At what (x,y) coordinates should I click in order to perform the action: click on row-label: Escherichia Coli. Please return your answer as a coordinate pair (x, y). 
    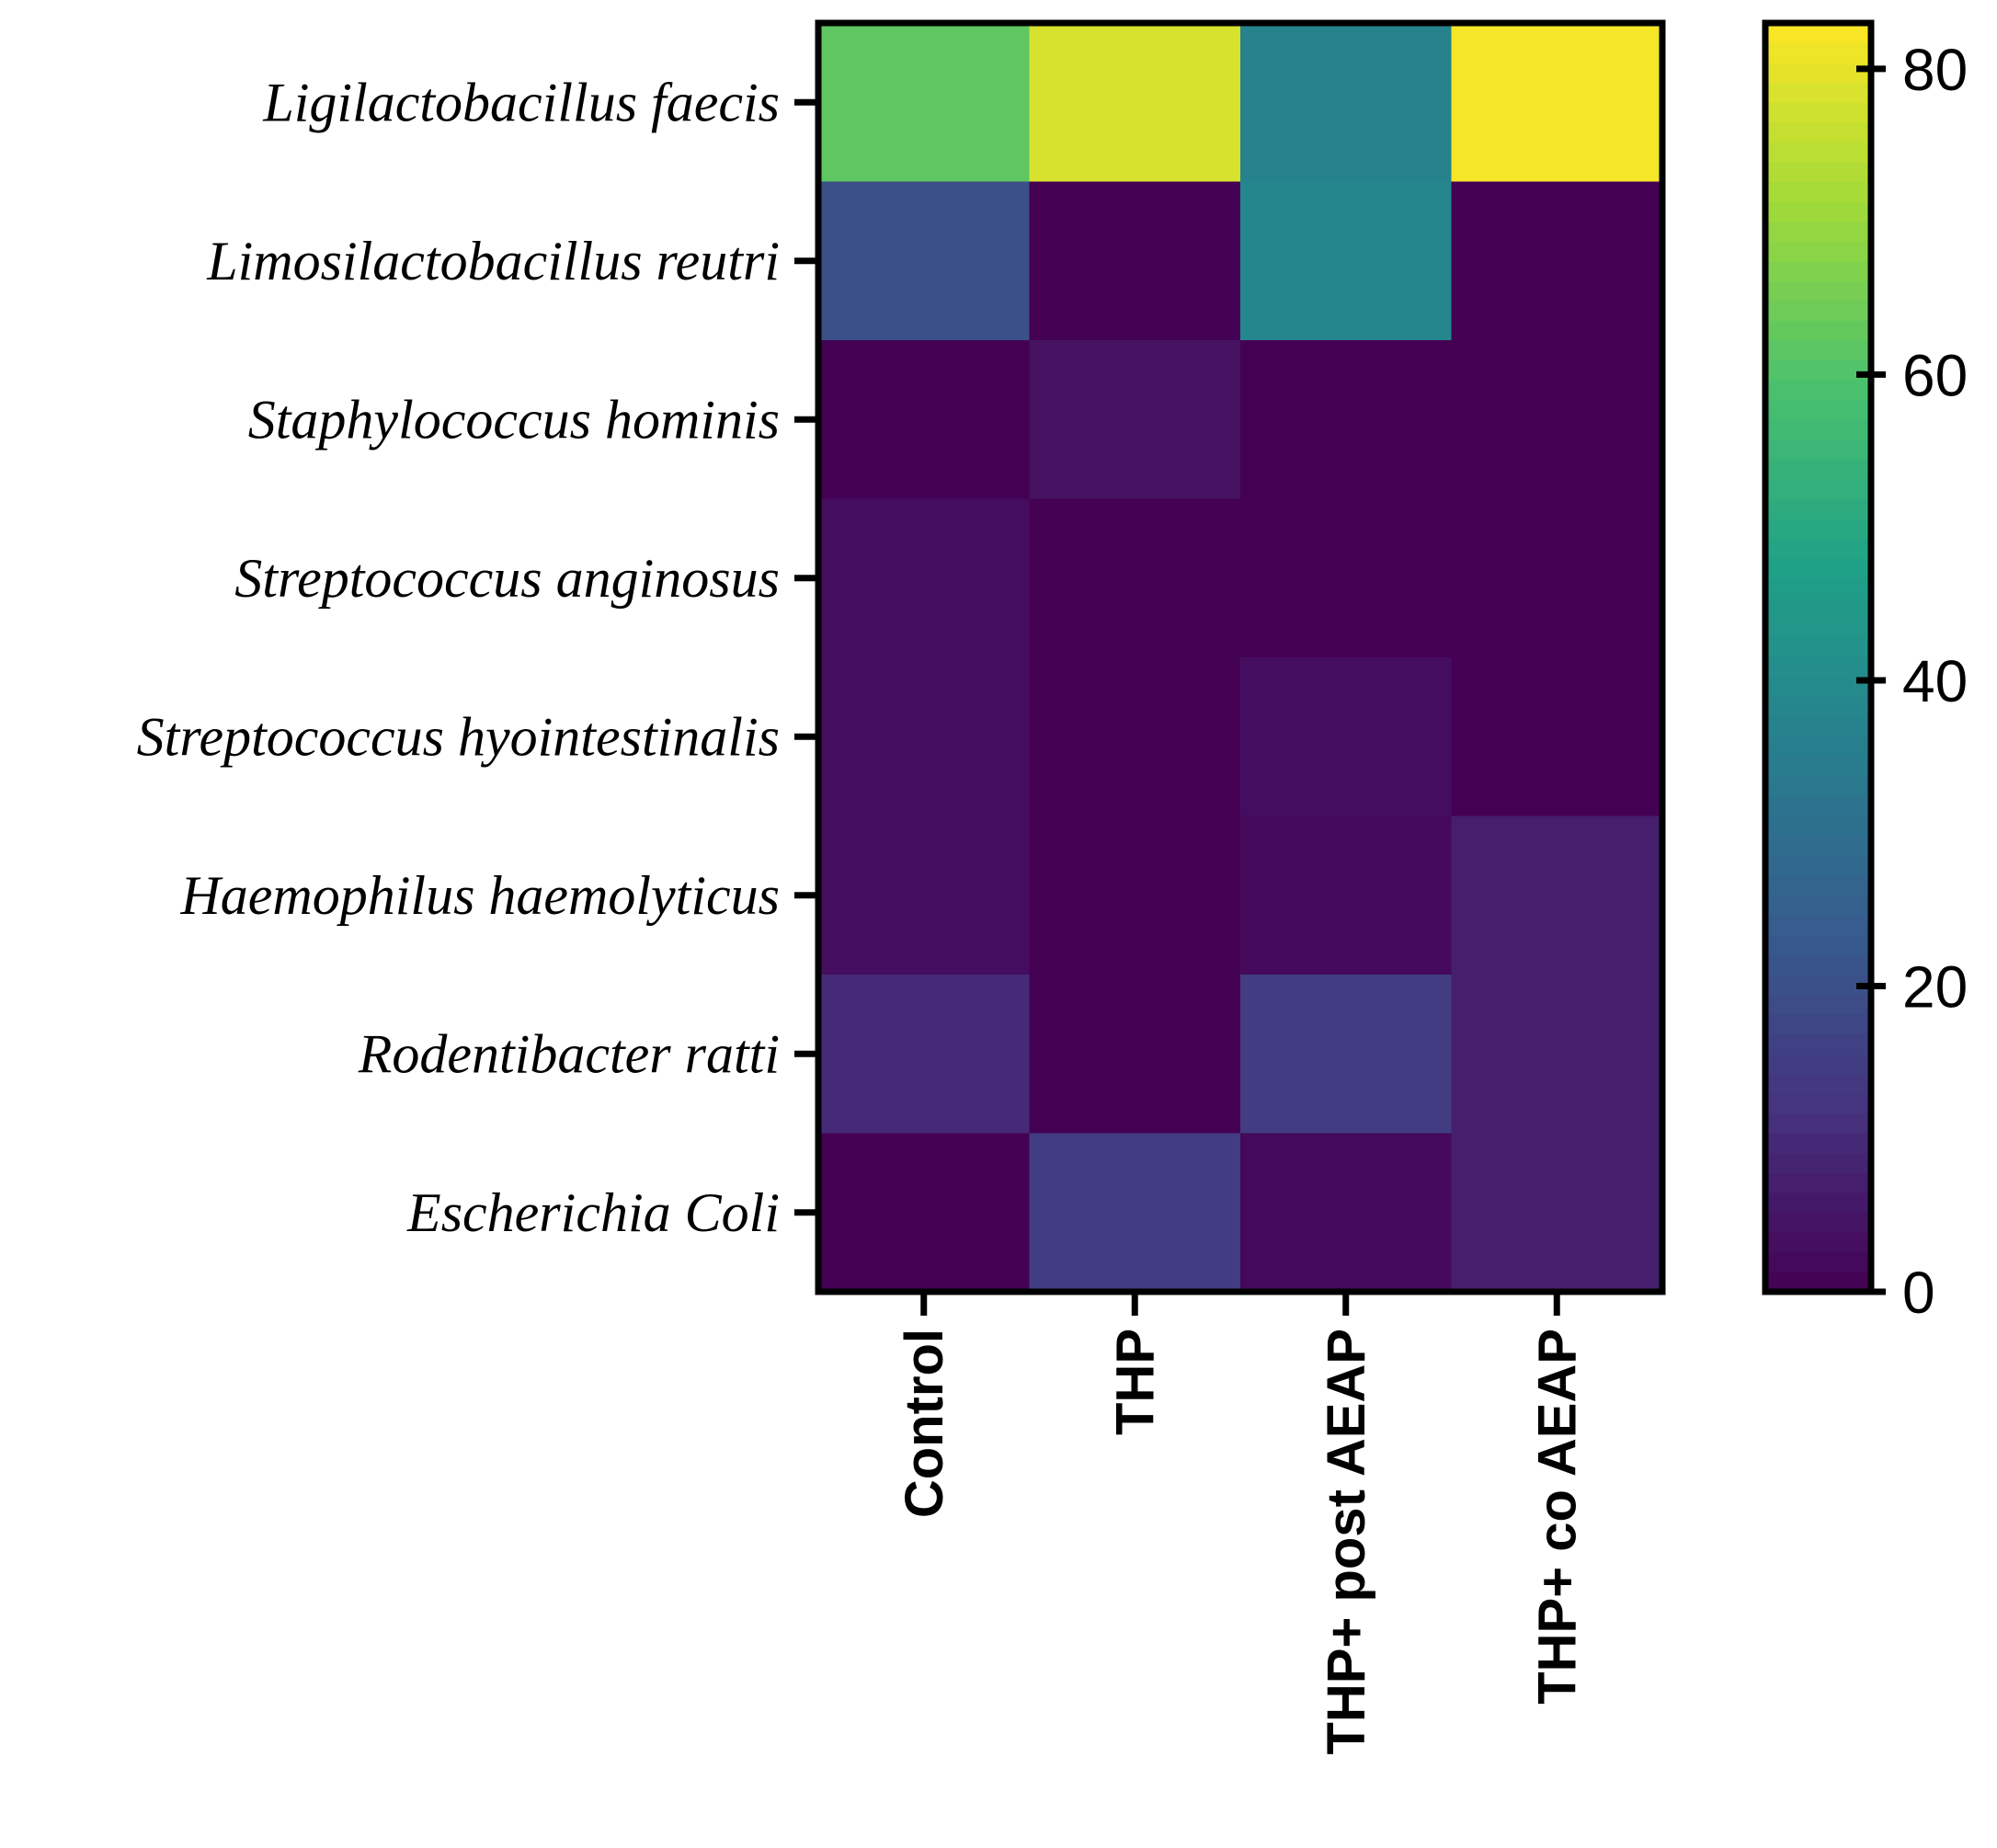
    Looking at the image, I should click on (593, 1212).